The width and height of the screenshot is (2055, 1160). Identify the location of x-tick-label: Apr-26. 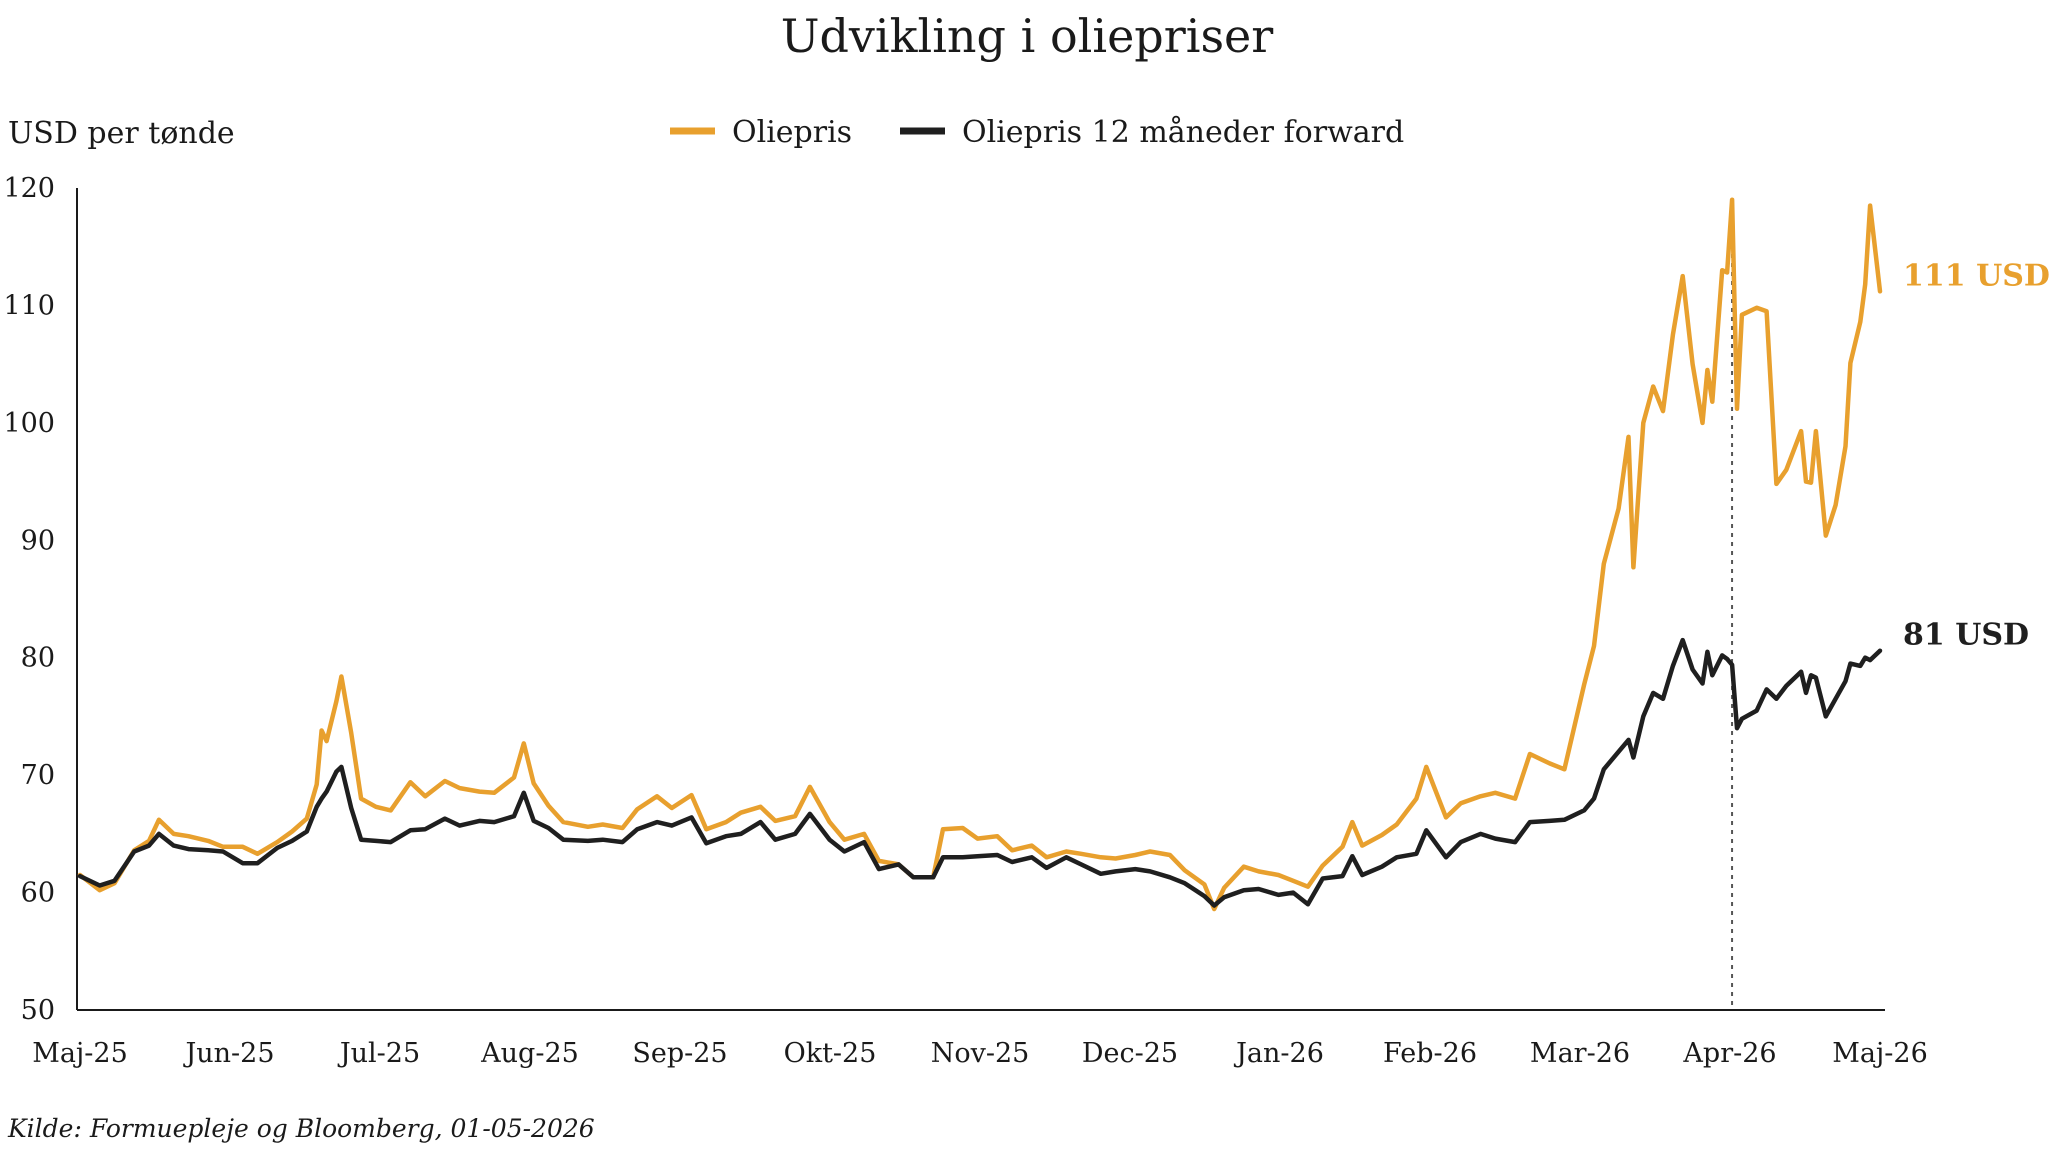
(1729, 1053).